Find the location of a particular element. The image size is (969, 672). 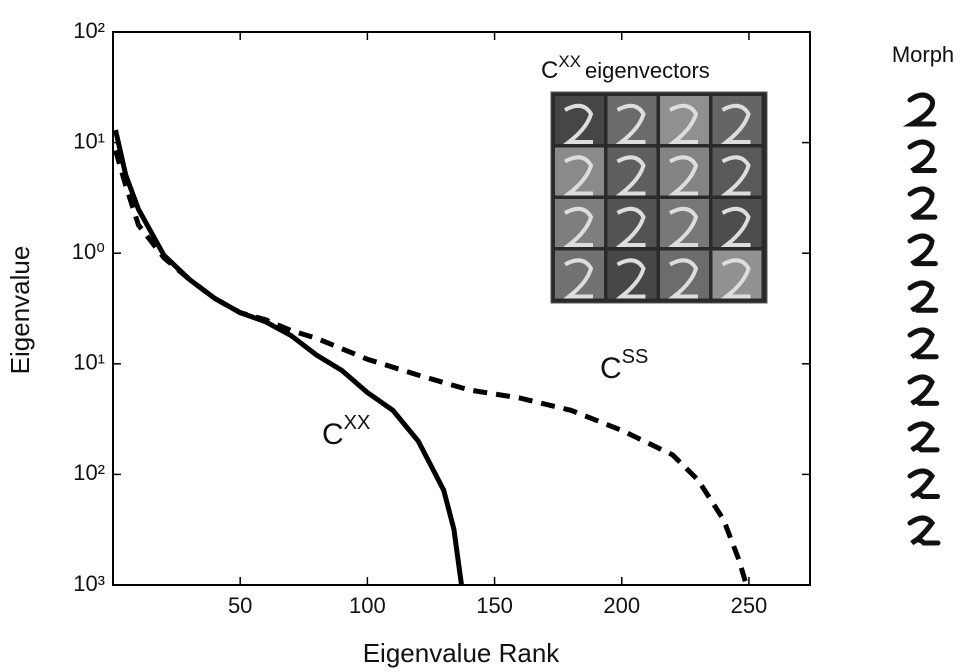

y-axis-title: Eigenvalue is located at coordinates (20, 310).